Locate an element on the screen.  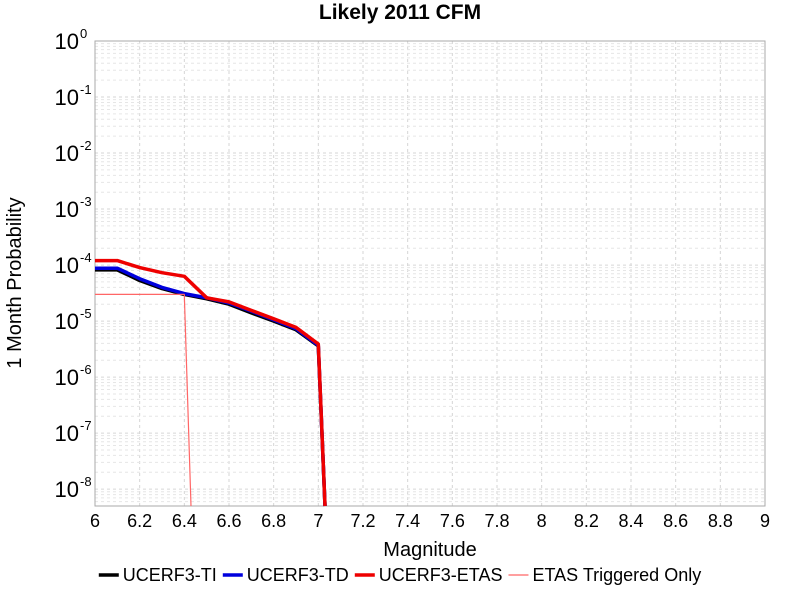
y-tick-label: 10 -5 is located at coordinates (73, 320).